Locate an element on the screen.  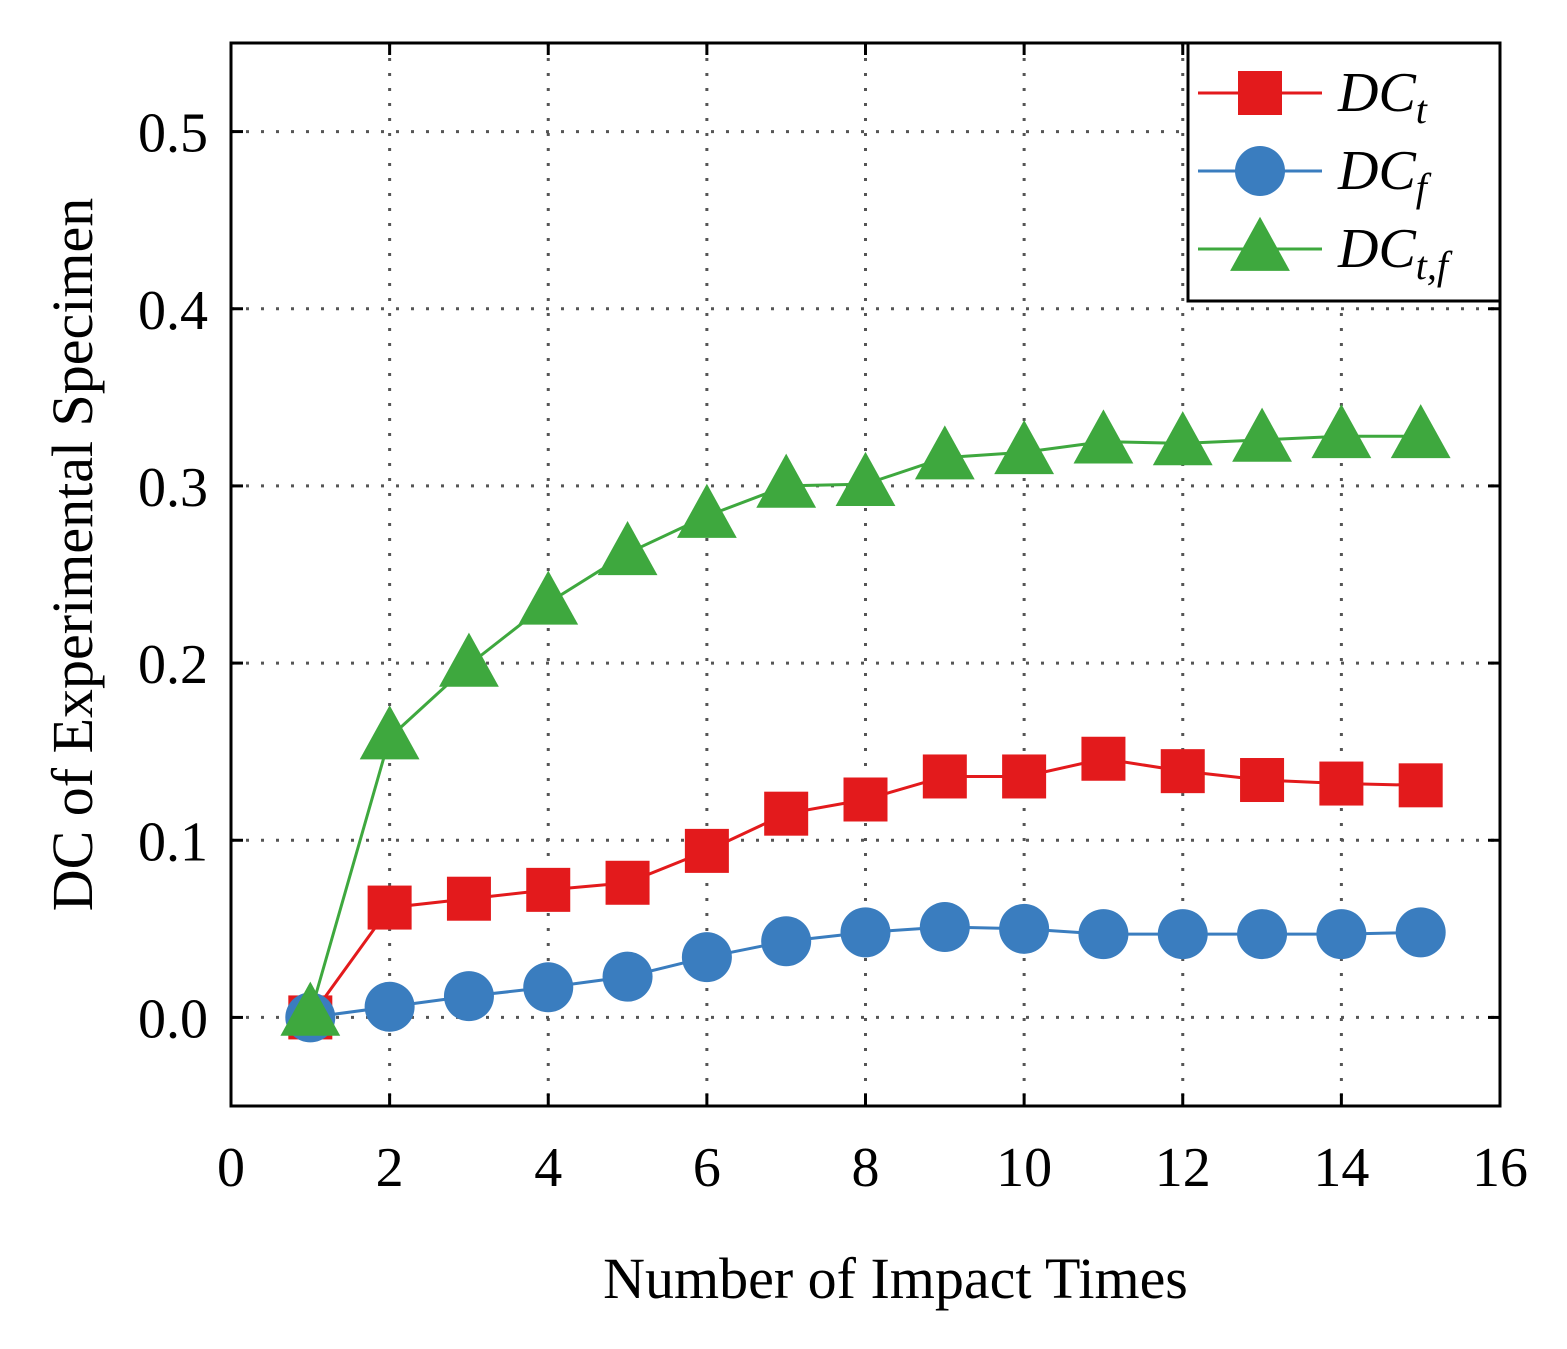
y-tick-label: 0.4 is located at coordinates (173, 311).